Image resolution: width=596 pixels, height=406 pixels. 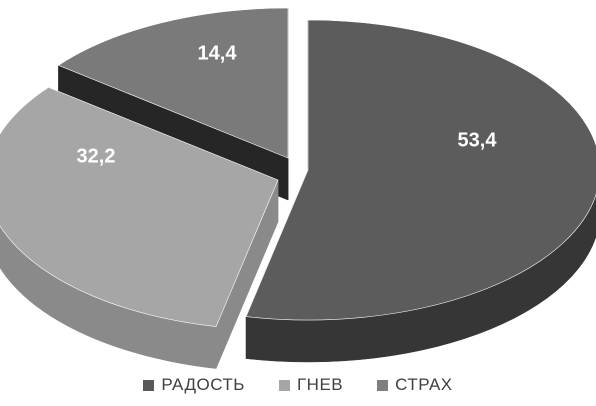 I want to click on legend-item-anger: ГНЕВ, so click(x=311, y=385).